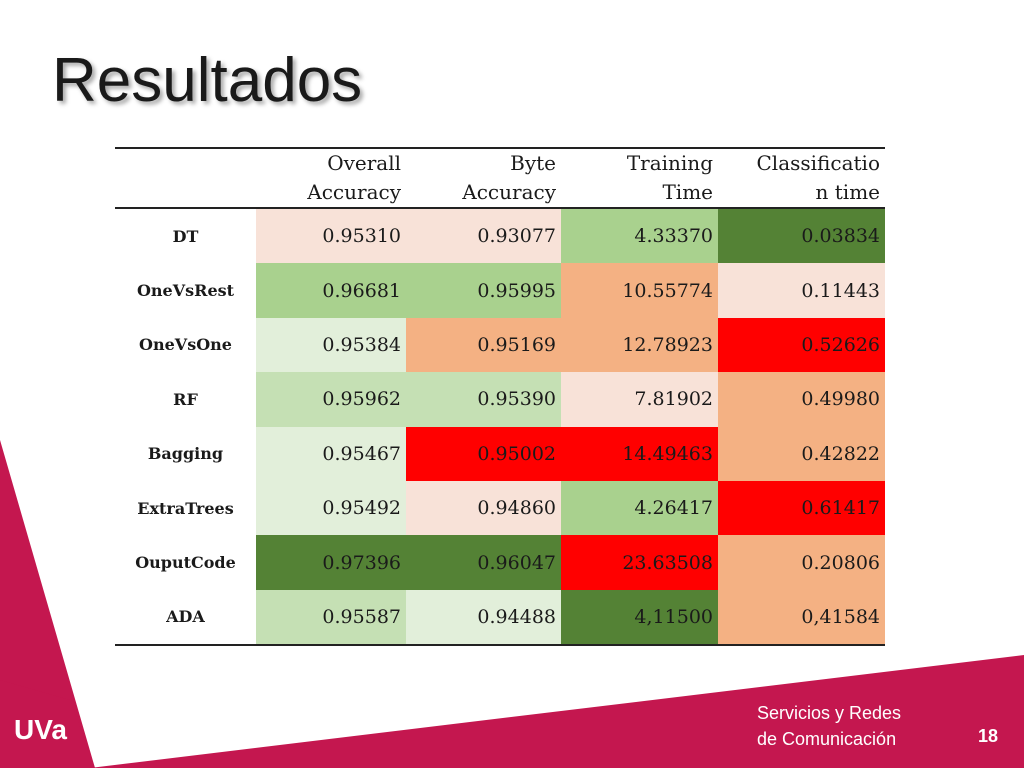 This screenshot has width=1024, height=768. Describe the element at coordinates (185, 399) in the screenshot. I see `row-label: RF` at that location.